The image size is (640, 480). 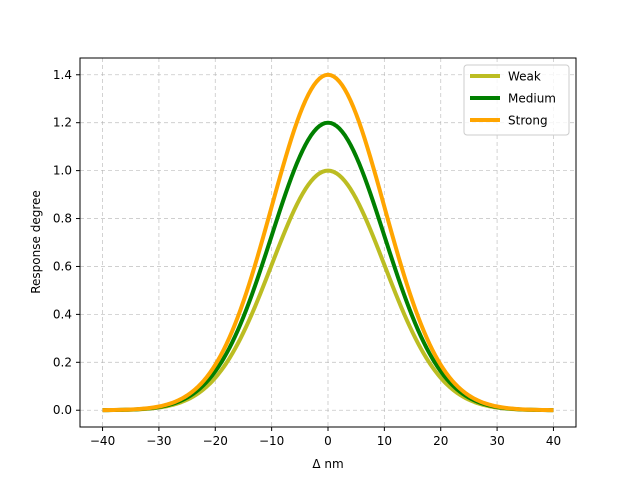 What do you see at coordinates (62, 314) in the screenshot?
I see `y-tick-label: 0.4` at bounding box center [62, 314].